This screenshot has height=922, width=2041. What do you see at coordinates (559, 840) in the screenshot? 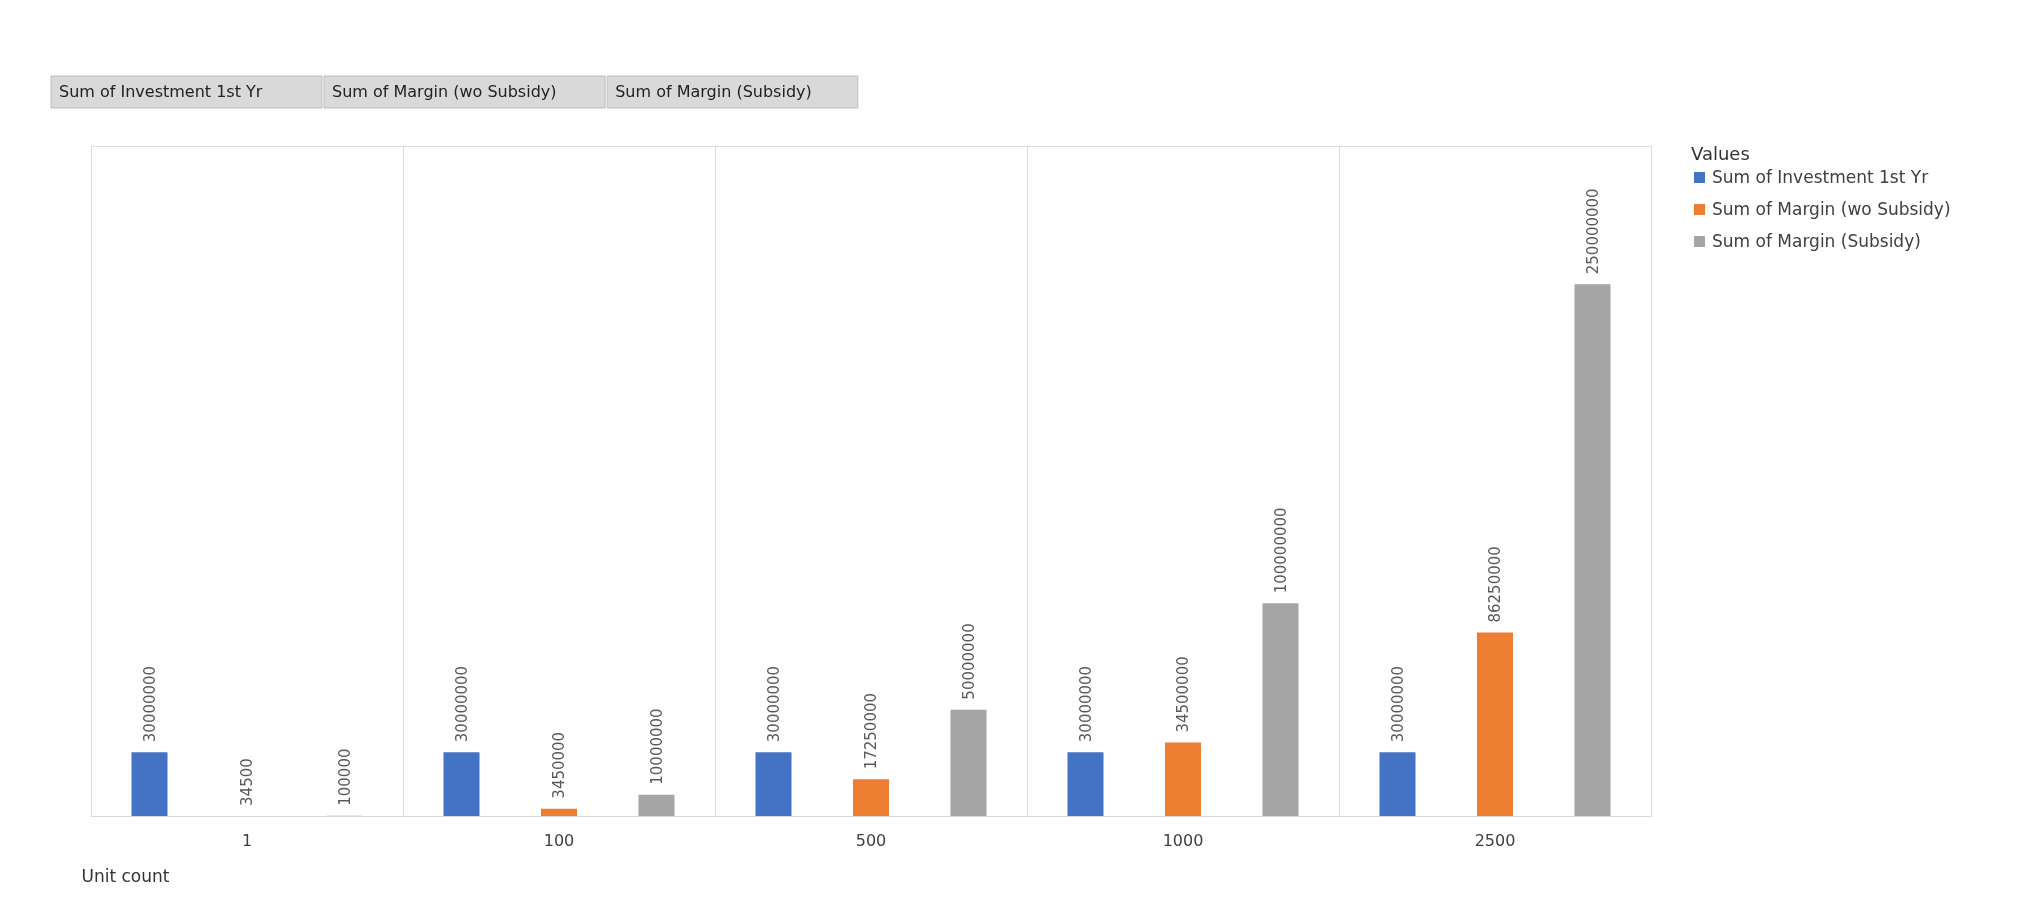
I see `x-tick-label: 100` at bounding box center [559, 840].